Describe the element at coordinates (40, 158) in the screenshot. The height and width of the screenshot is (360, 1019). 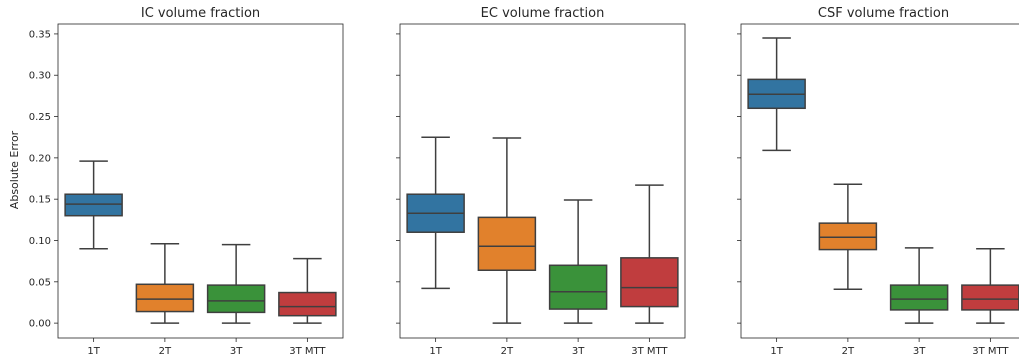
I see `y-tick-label: 0.20` at that location.